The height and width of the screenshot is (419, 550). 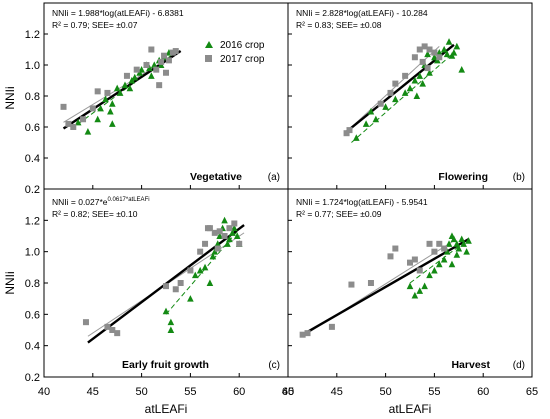 I want to click on ytick-label-bottom: 1.0, so click(x=32, y=253).